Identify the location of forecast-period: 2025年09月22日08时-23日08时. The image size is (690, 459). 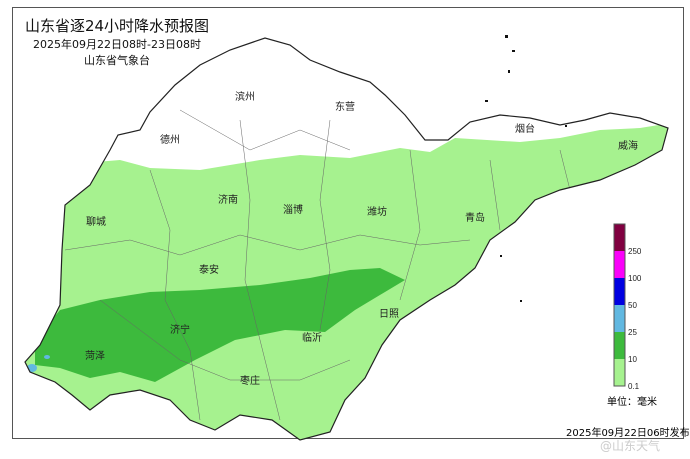
(117, 44).